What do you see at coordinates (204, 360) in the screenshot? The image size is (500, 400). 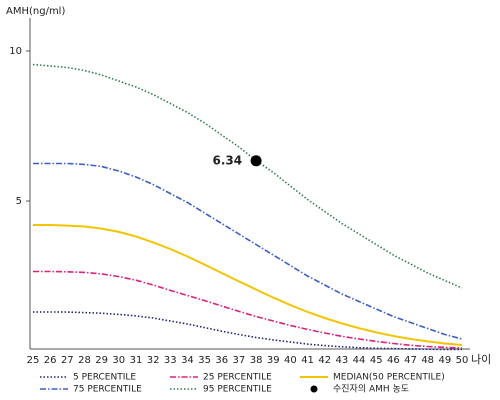 I see `x-tick-label: 35` at bounding box center [204, 360].